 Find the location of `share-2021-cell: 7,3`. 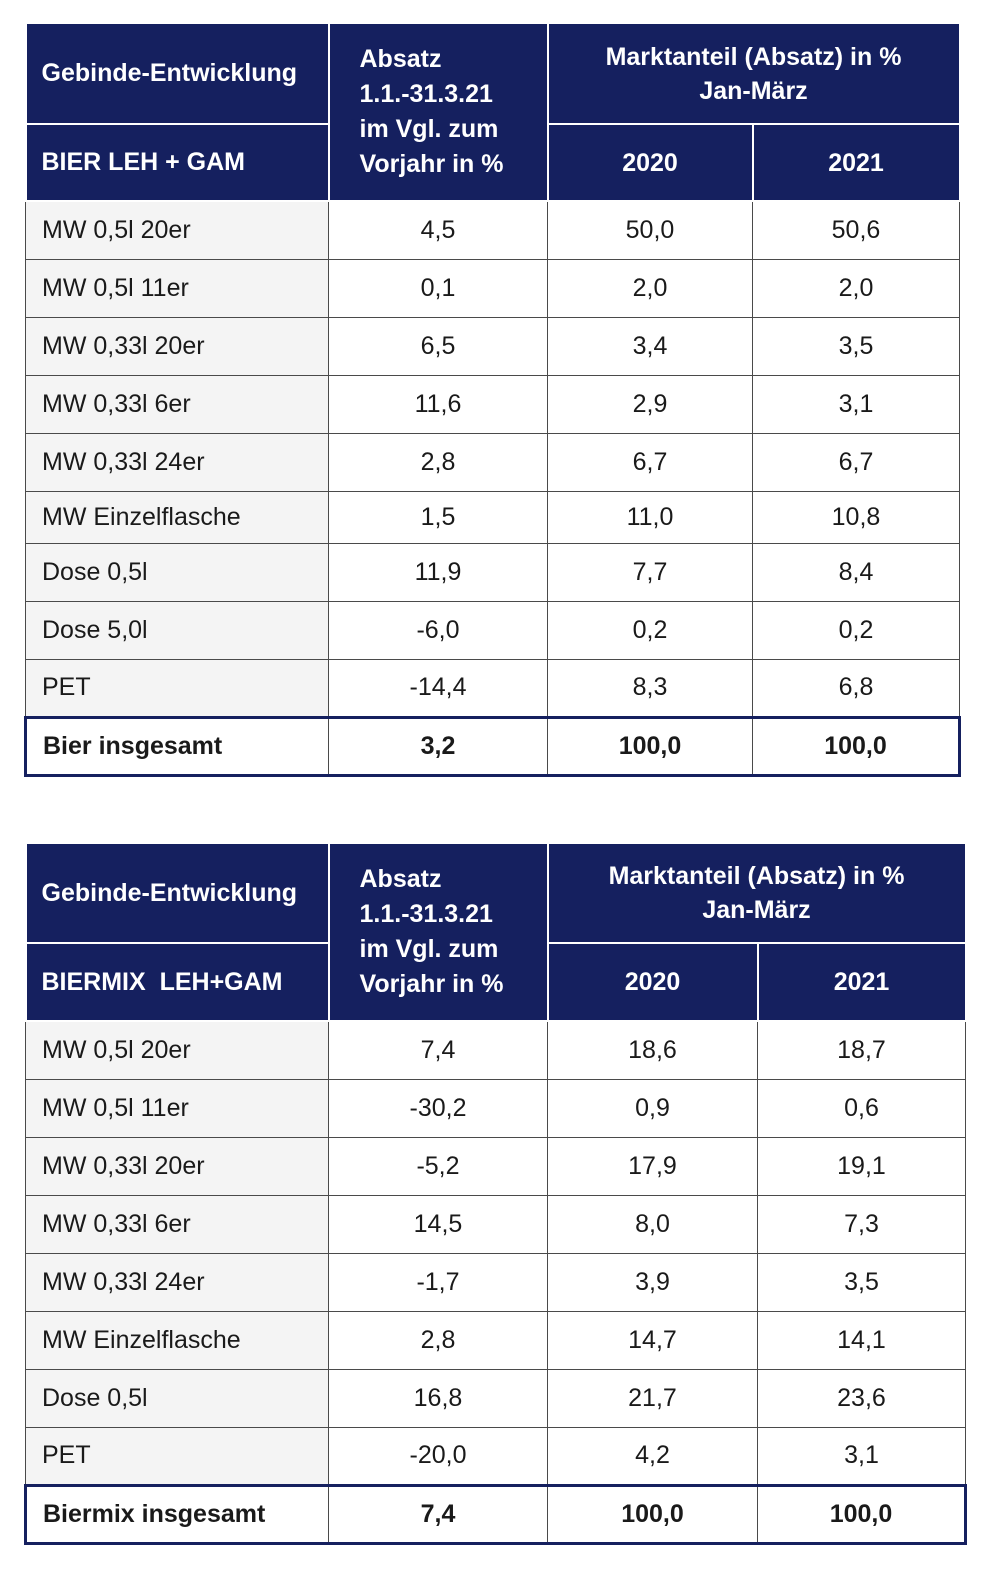

share-2021-cell: 7,3 is located at coordinates (861, 1224).